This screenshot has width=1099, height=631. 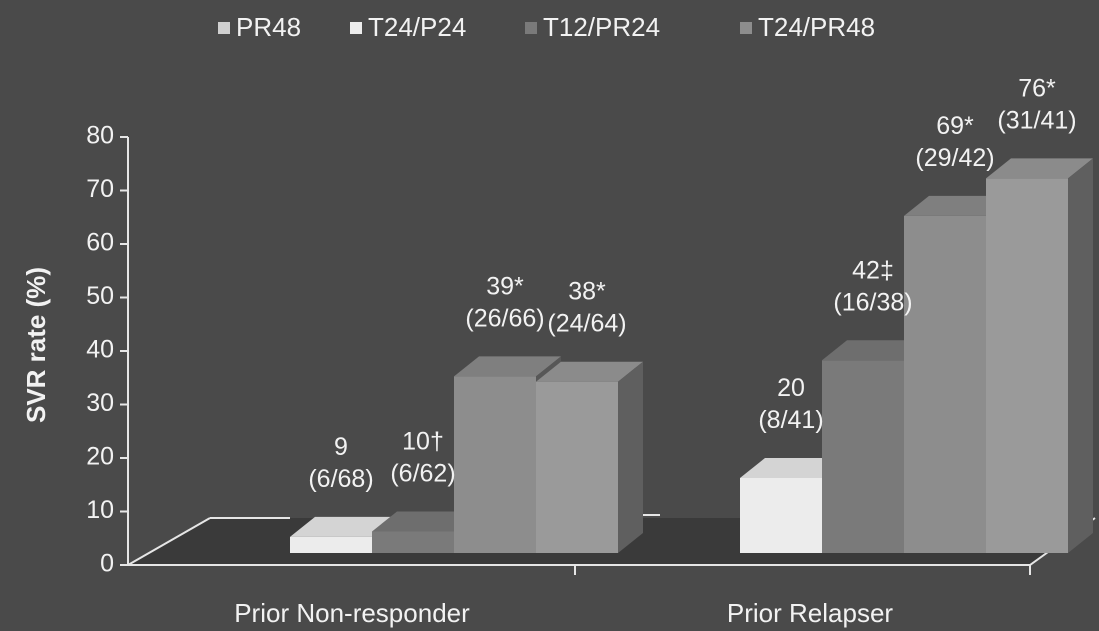 I want to click on y-tick-label: 70, so click(x=100, y=189).